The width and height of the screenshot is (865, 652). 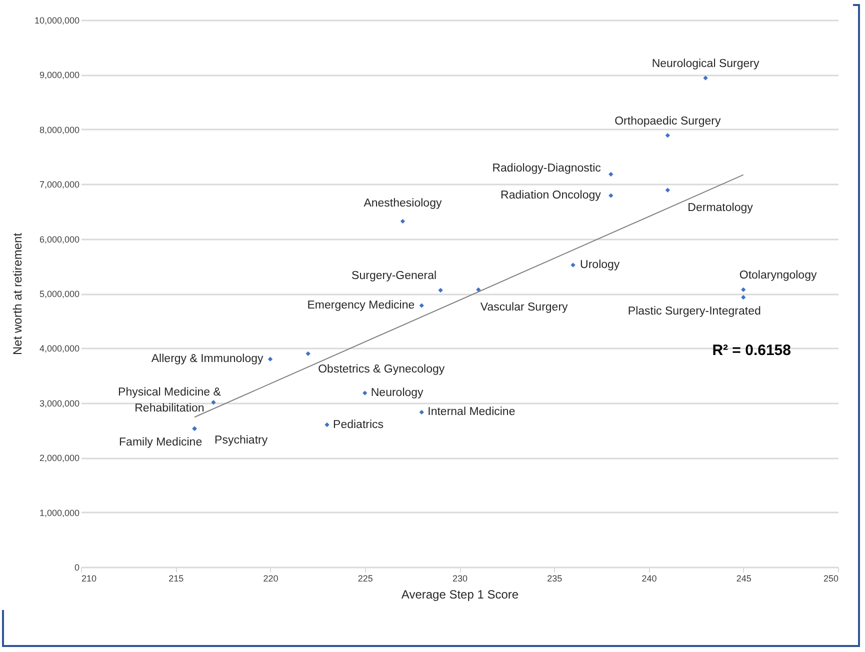 What do you see at coordinates (160, 442) in the screenshot?
I see `annotation: Family Medicine` at bounding box center [160, 442].